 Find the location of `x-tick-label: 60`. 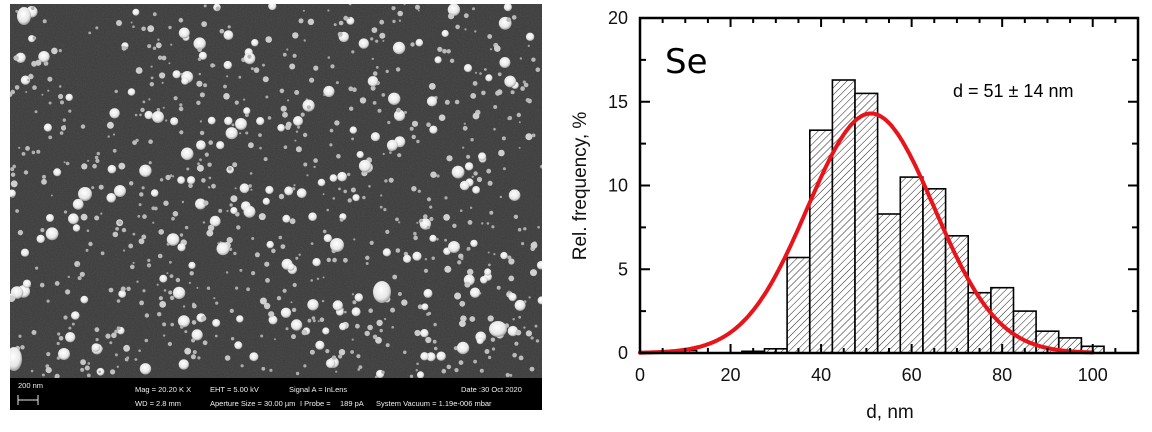

x-tick-label: 60 is located at coordinates (912, 375).